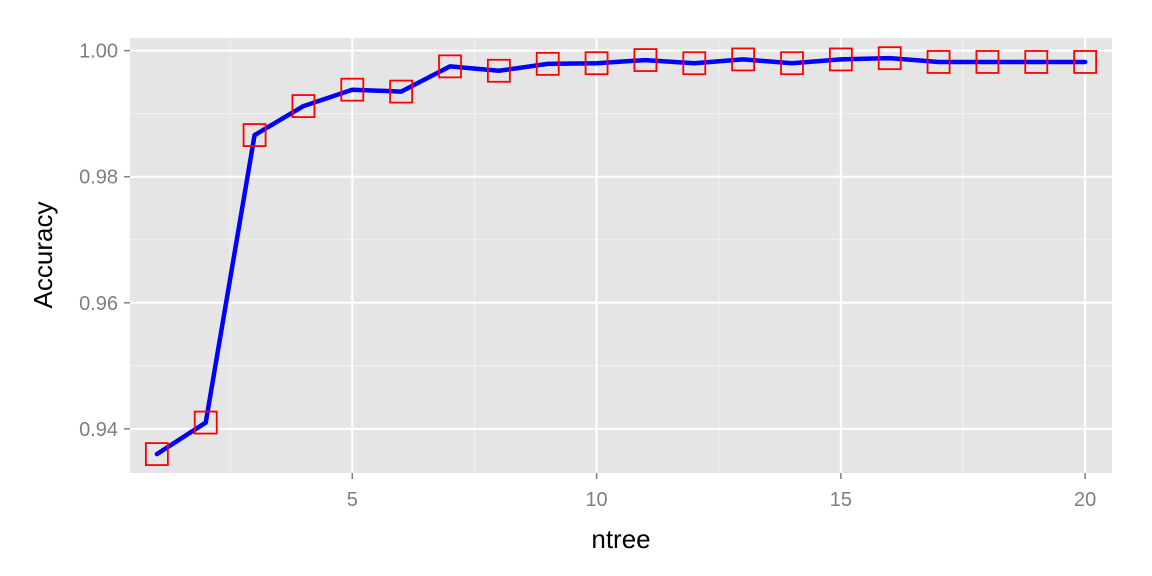  What do you see at coordinates (596, 500) in the screenshot?
I see `x-tick-label-1: 10` at bounding box center [596, 500].